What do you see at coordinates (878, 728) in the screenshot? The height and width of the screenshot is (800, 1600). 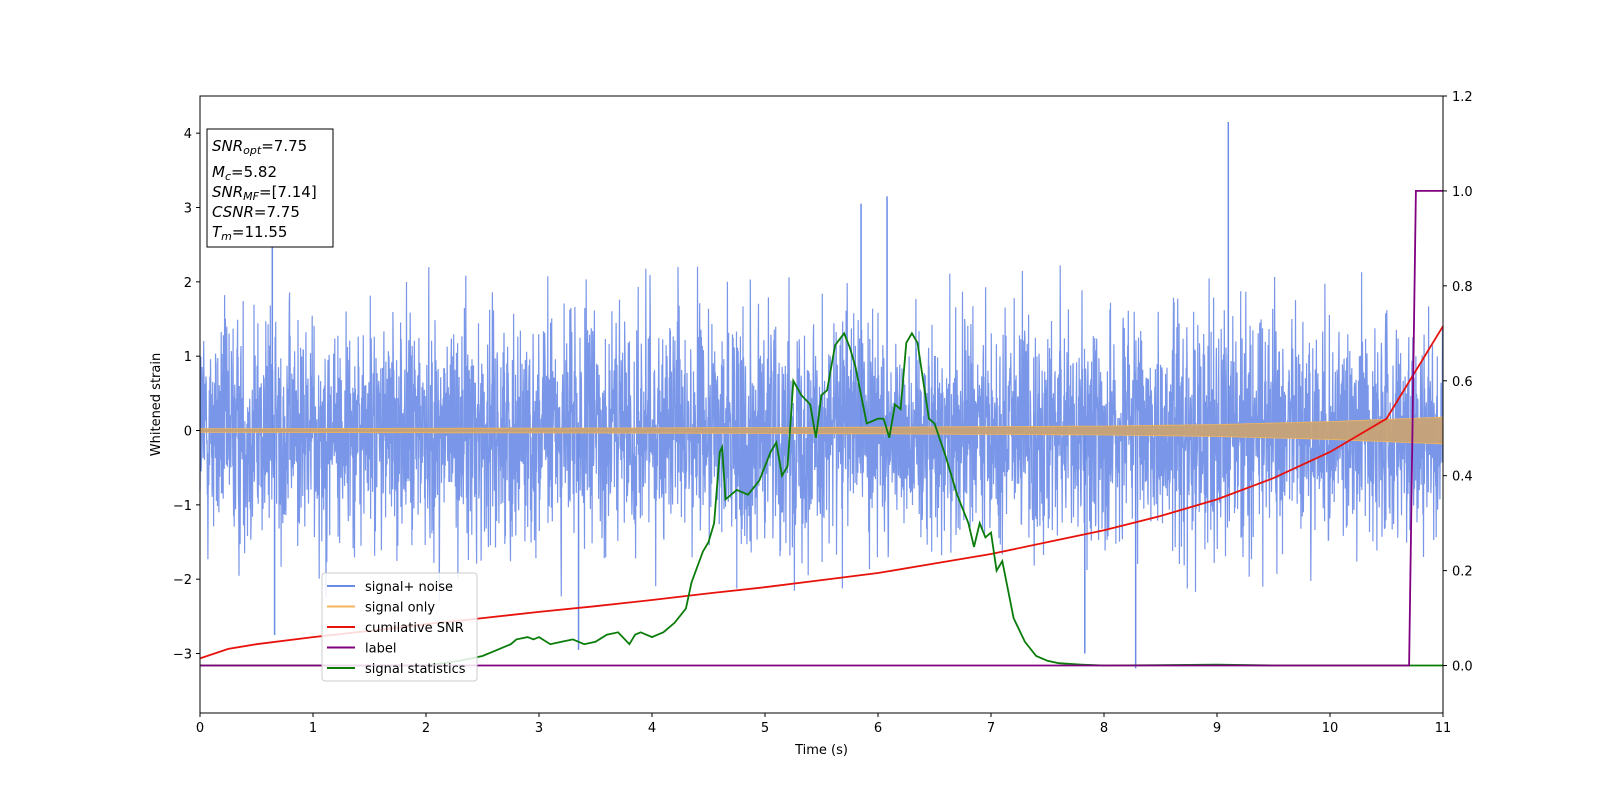 I see `x-tick-label: 6` at bounding box center [878, 728].